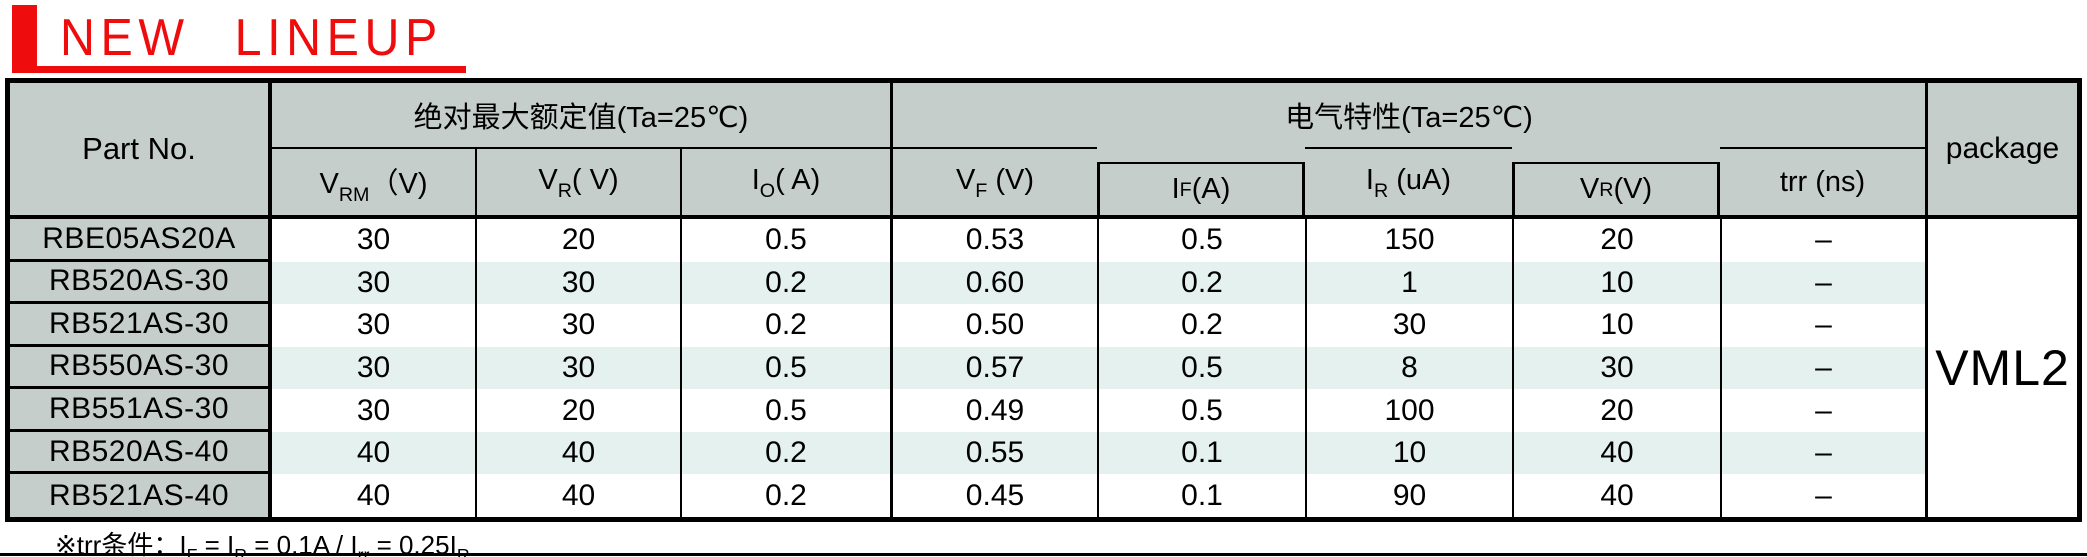 The image size is (2087, 557). Describe the element at coordinates (993, 453) in the screenshot. I see `value-cell-vf: 0.55` at that location.